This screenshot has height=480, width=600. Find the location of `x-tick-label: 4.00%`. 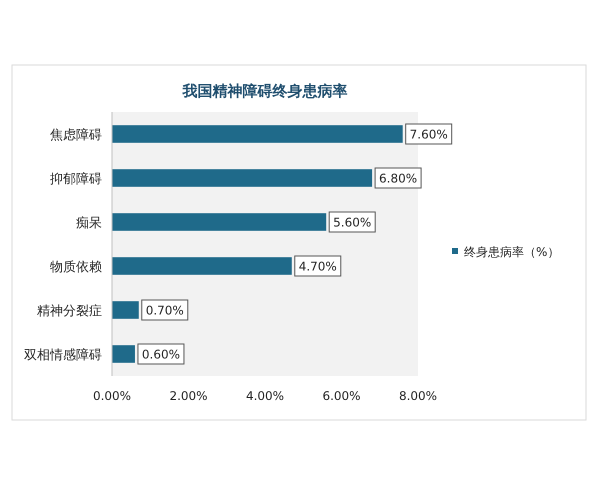

x-tick-label: 4.00% is located at coordinates (265, 396).